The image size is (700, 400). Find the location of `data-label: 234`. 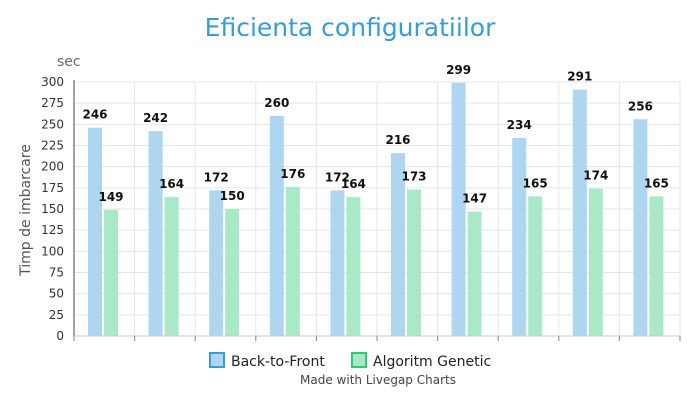

data-label: 234 is located at coordinates (519, 125).